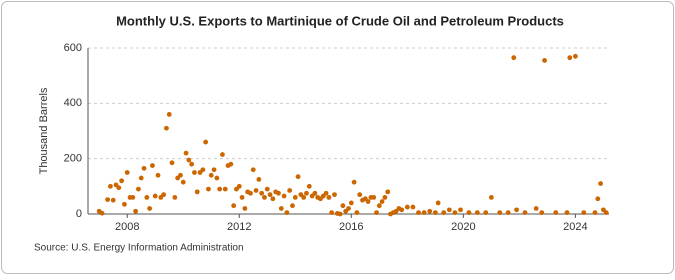  I want to click on x-tick-label: 2020, so click(463, 227).